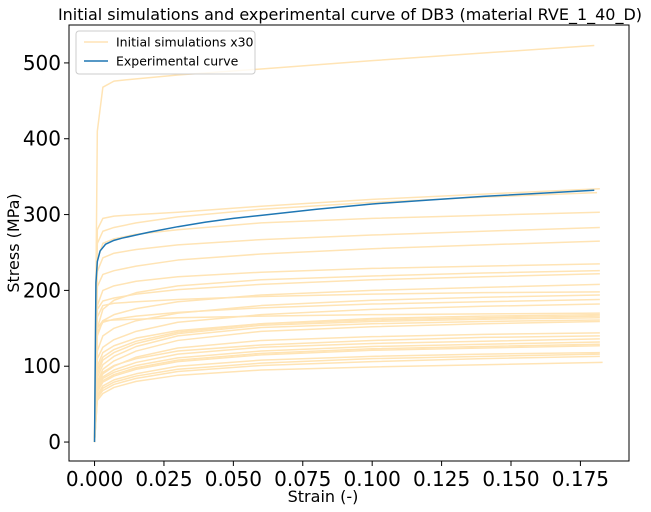 Image resolution: width=651 pixels, height=512 pixels. Describe the element at coordinates (177, 61) in the screenshot. I see `legend-label-experimental: Experimental curve` at that location.